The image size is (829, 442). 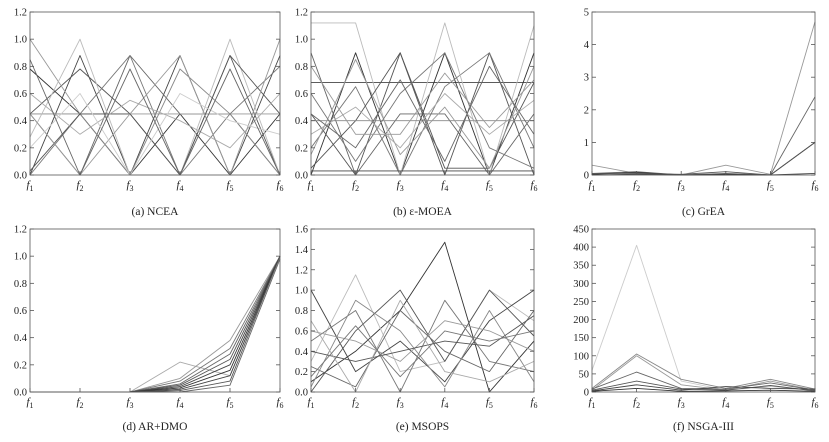 What do you see at coordinates (155, 427) in the screenshot?
I see `chart-caption: (d) AR+DMO` at bounding box center [155, 427].